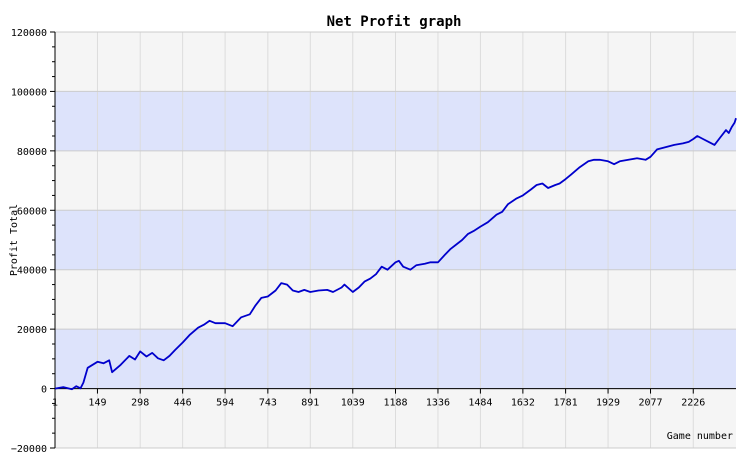  What do you see at coordinates (225, 403) in the screenshot?
I see `x-tick-label: 594` at bounding box center [225, 403].